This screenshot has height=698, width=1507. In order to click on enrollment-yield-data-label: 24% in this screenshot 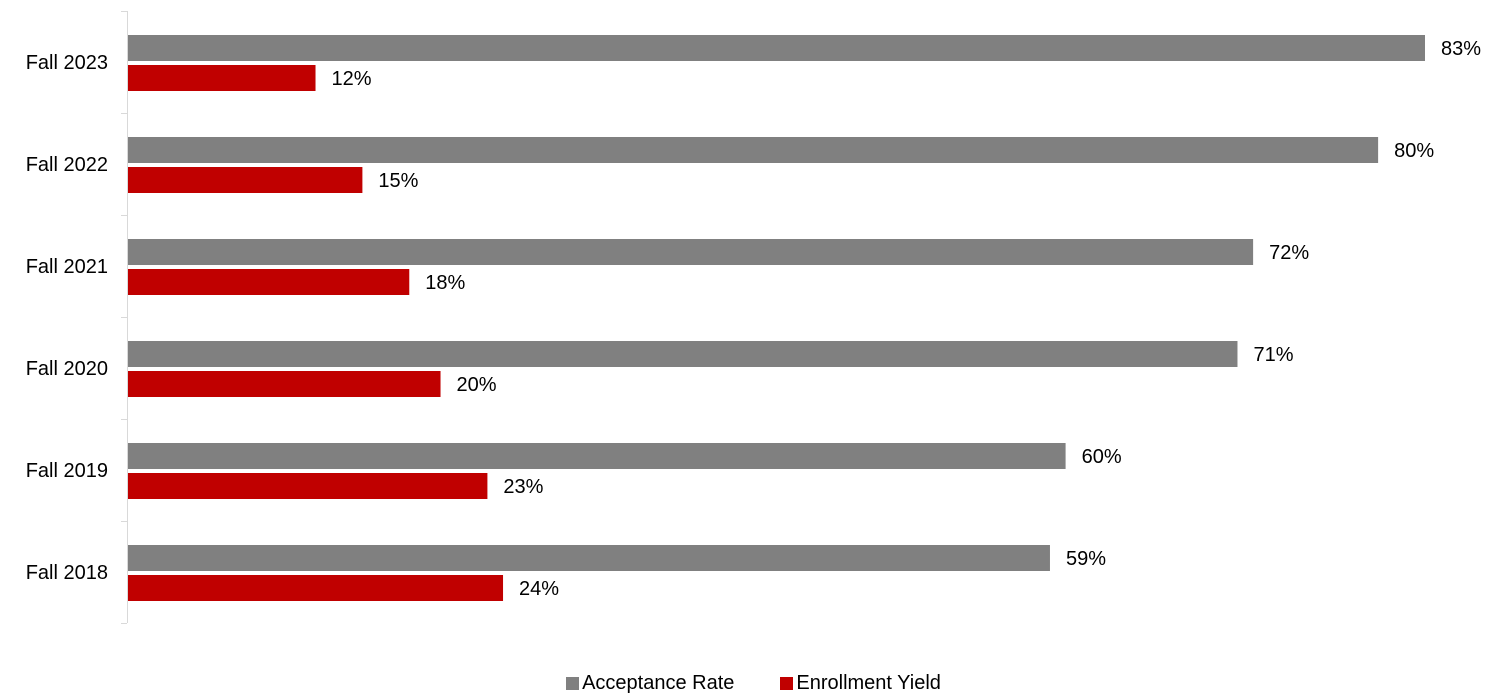, I will do `click(539, 589)`.